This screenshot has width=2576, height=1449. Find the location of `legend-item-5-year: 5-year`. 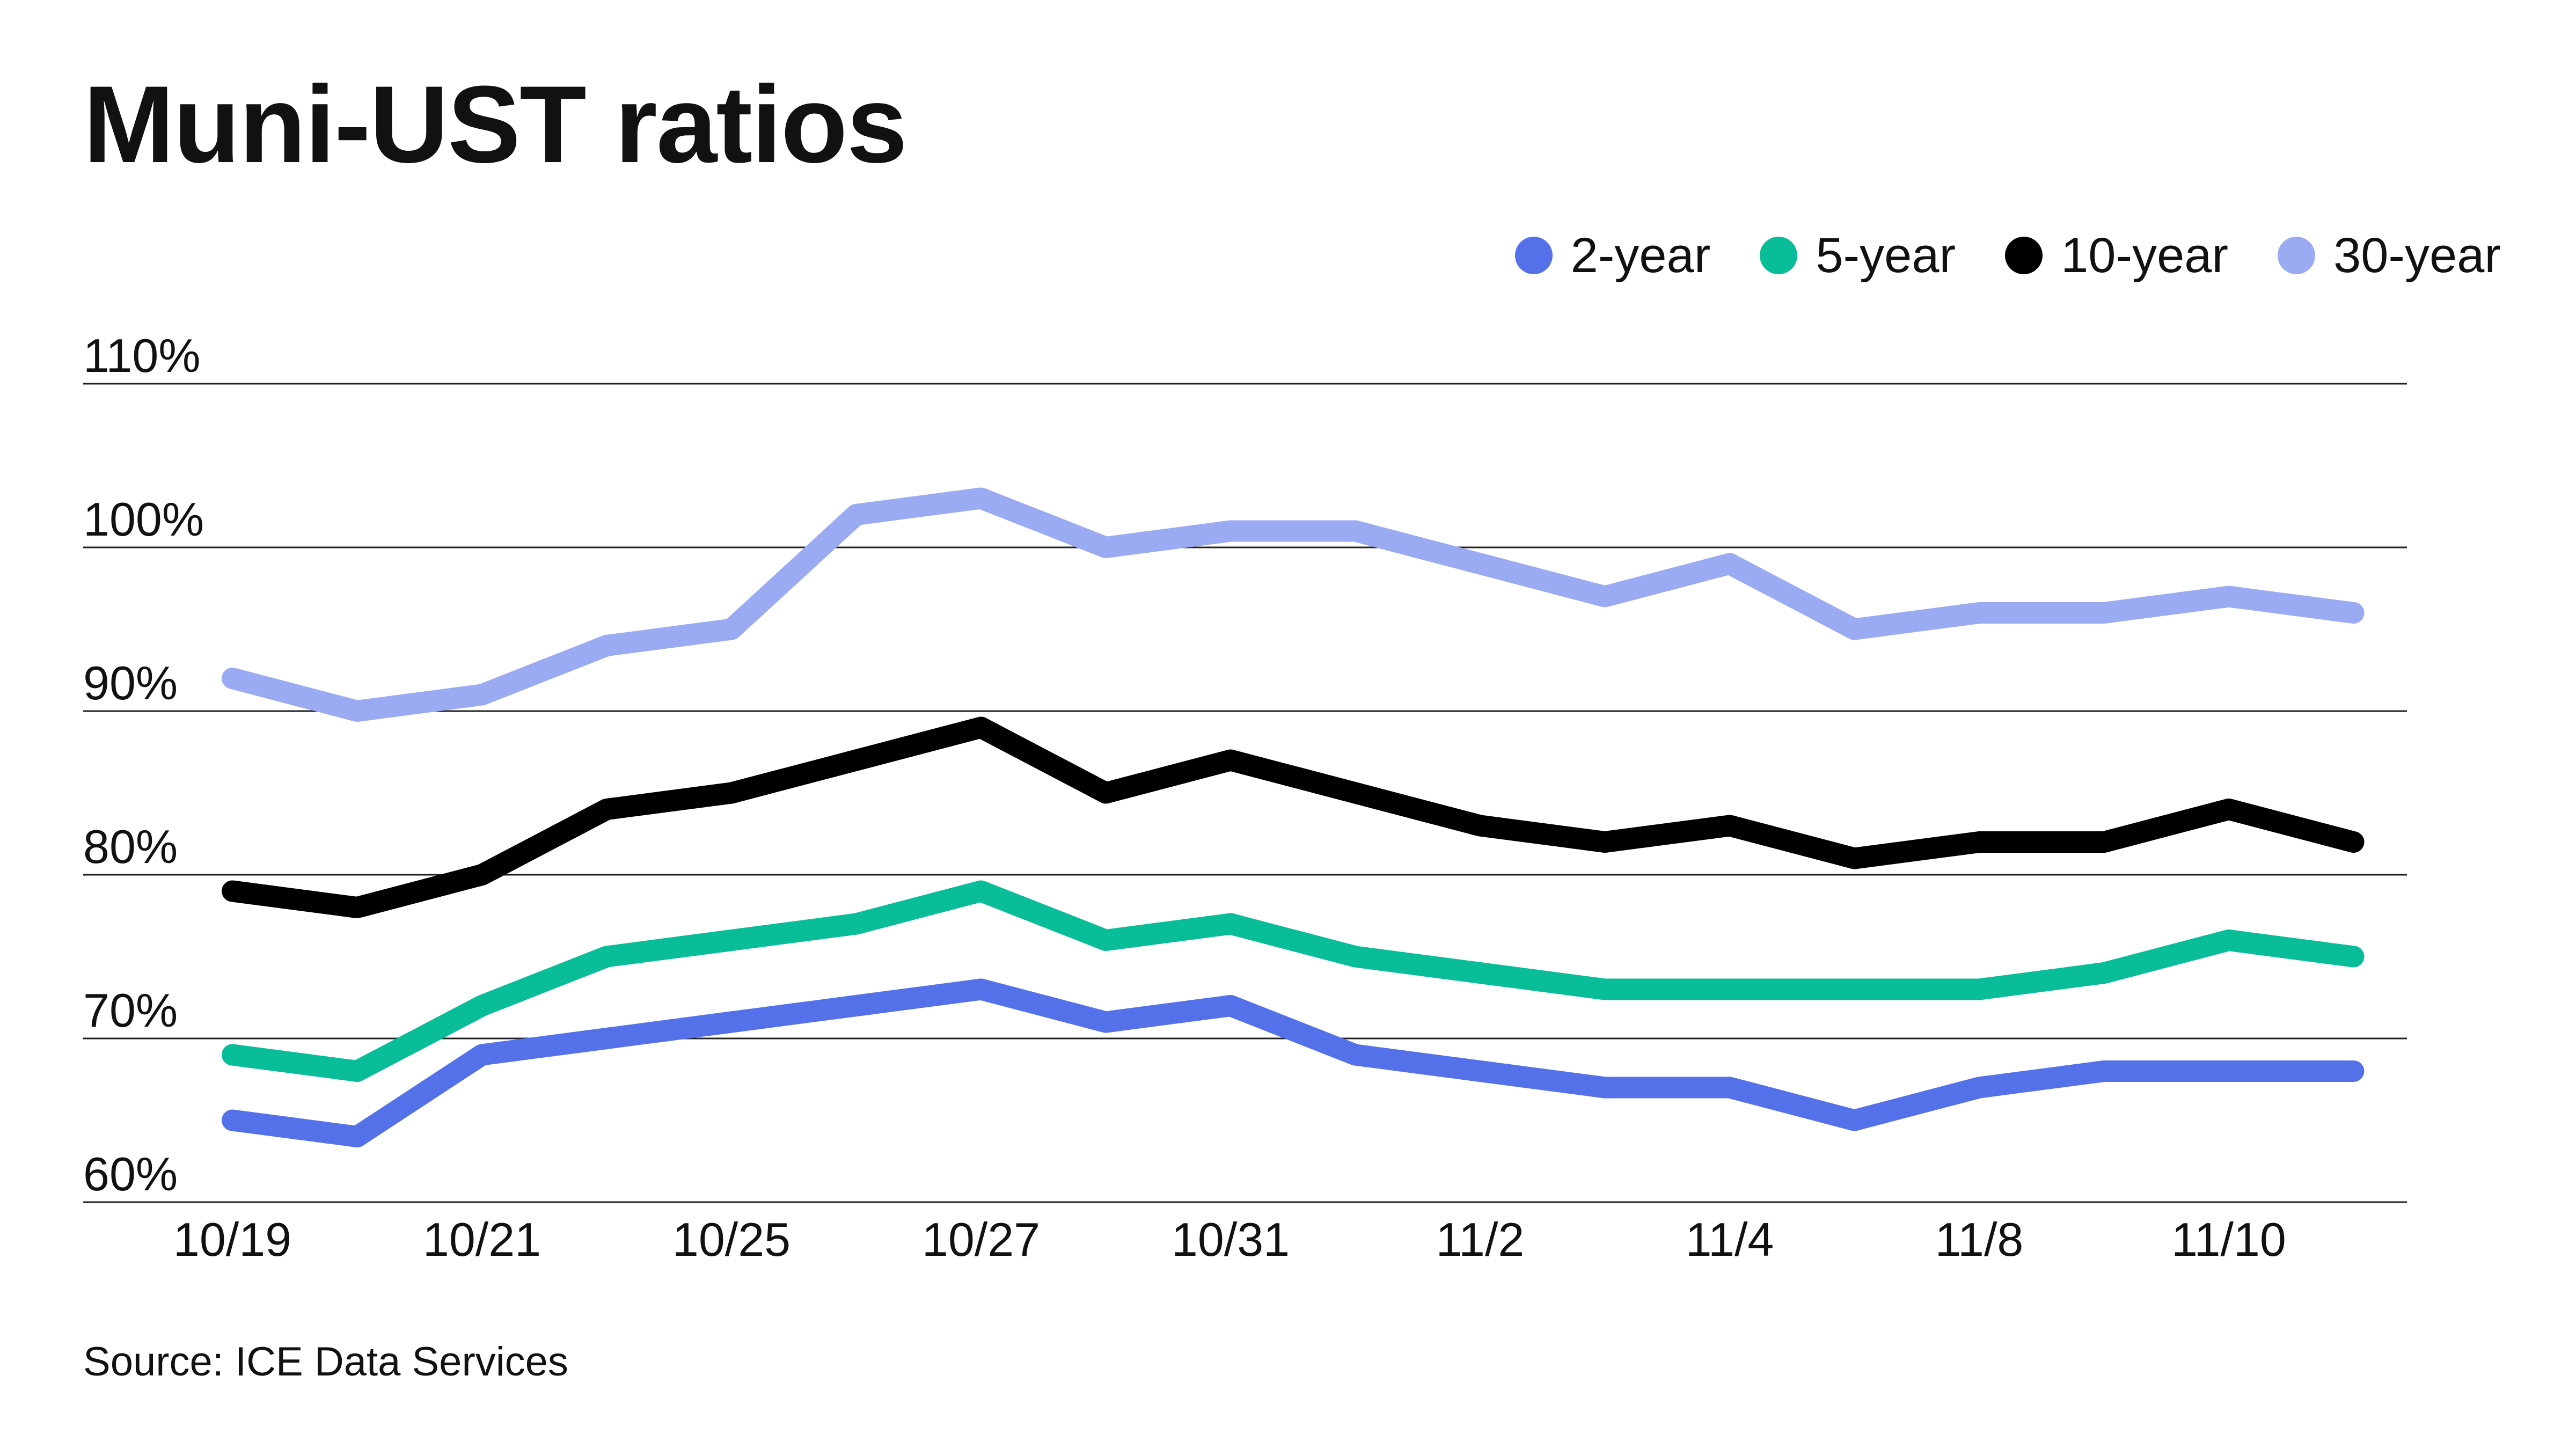

legend-item-5-year: 5-year is located at coordinates (1858, 255).